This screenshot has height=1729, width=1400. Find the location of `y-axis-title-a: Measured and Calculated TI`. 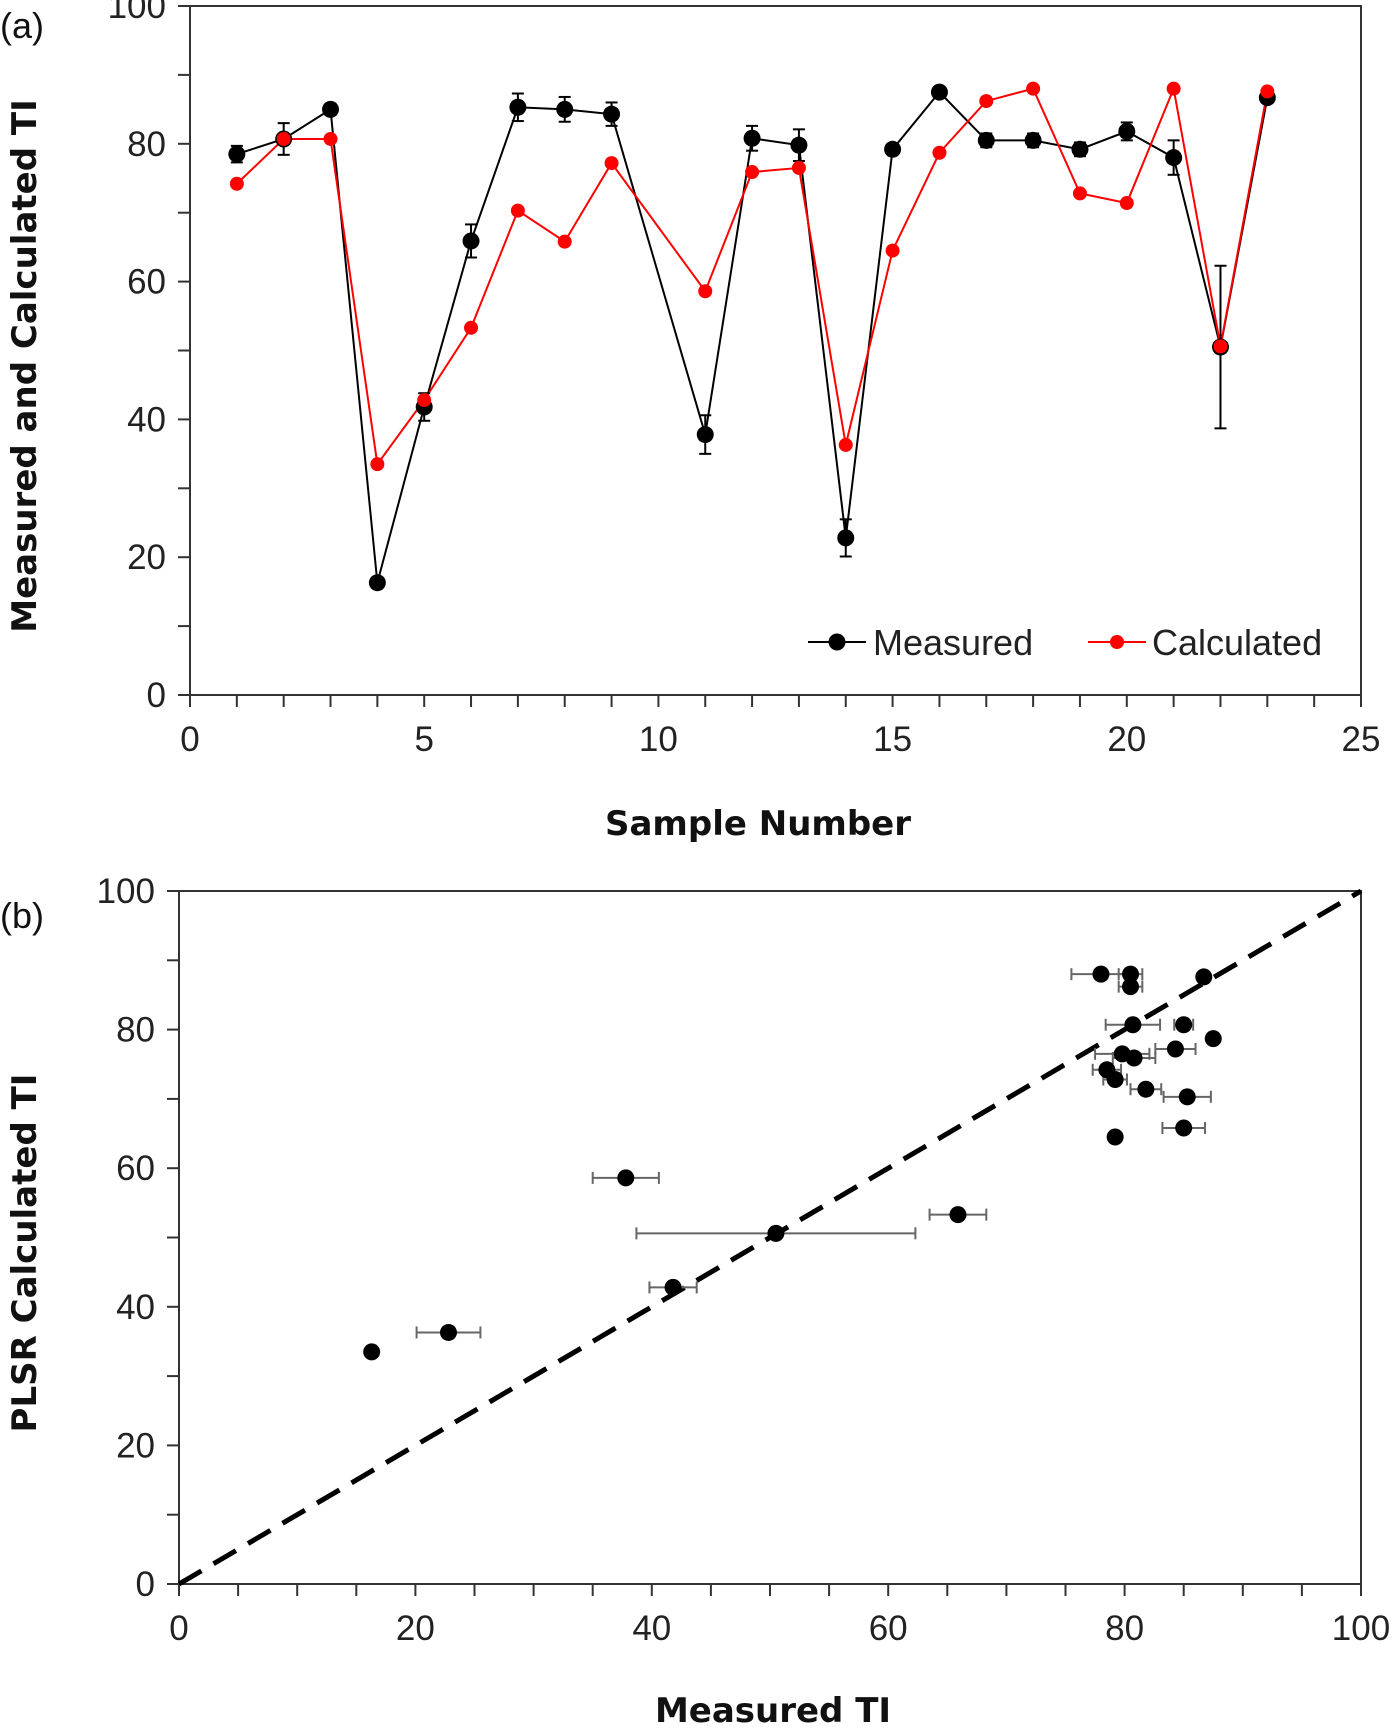

y-axis-title-a: Measured and Calculated TI is located at coordinates (25, 365).